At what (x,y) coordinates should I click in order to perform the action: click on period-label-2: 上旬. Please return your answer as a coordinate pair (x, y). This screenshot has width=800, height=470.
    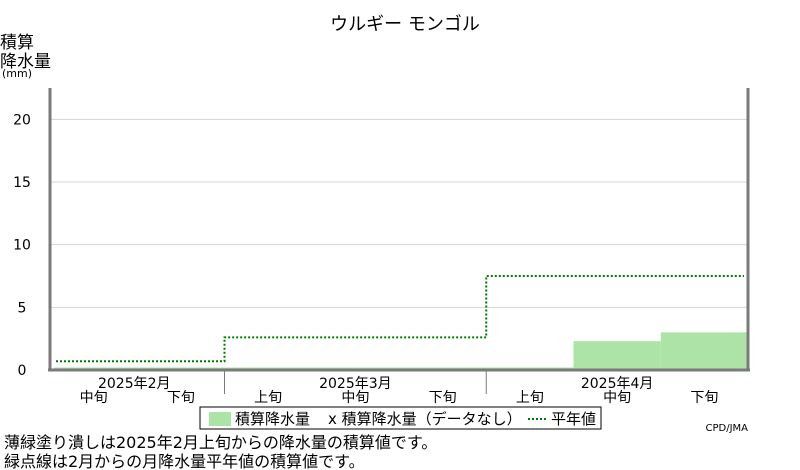
    Looking at the image, I should click on (268, 398).